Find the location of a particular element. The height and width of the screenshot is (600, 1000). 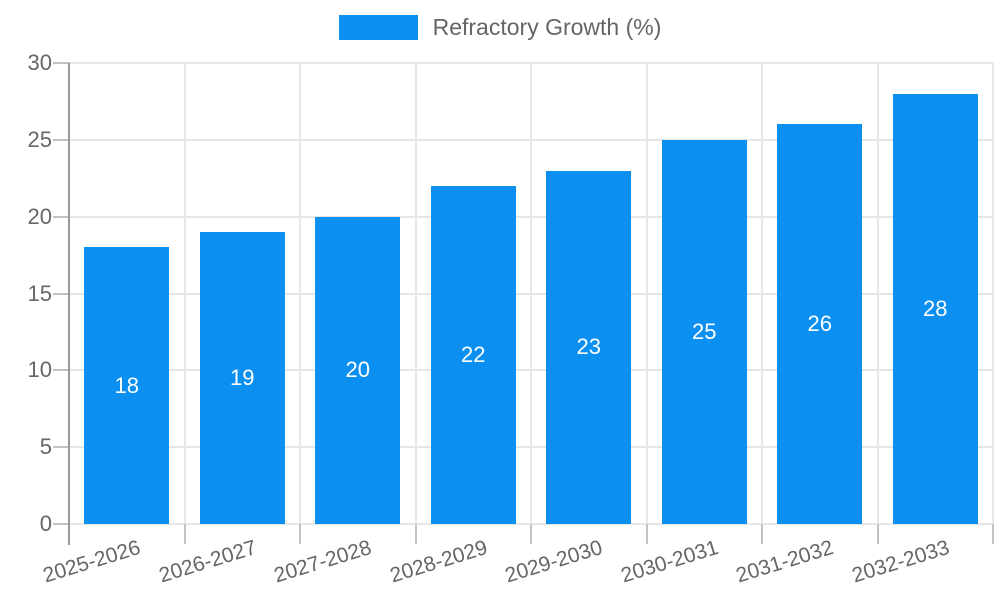

x-axis-tick-label: 2027-2028 is located at coordinates (323, 562).